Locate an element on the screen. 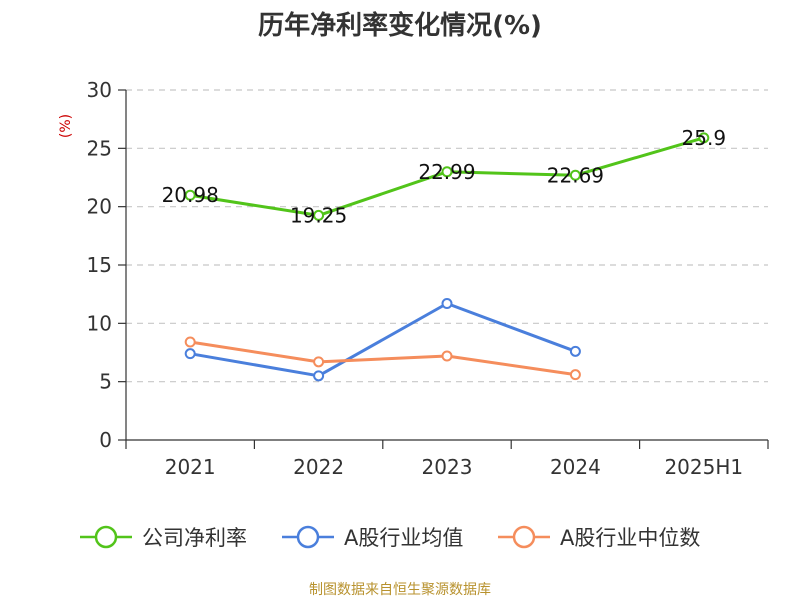 Image resolution: width=800 pixels, height=600 pixels. point-1-2022 is located at coordinates (319, 376).